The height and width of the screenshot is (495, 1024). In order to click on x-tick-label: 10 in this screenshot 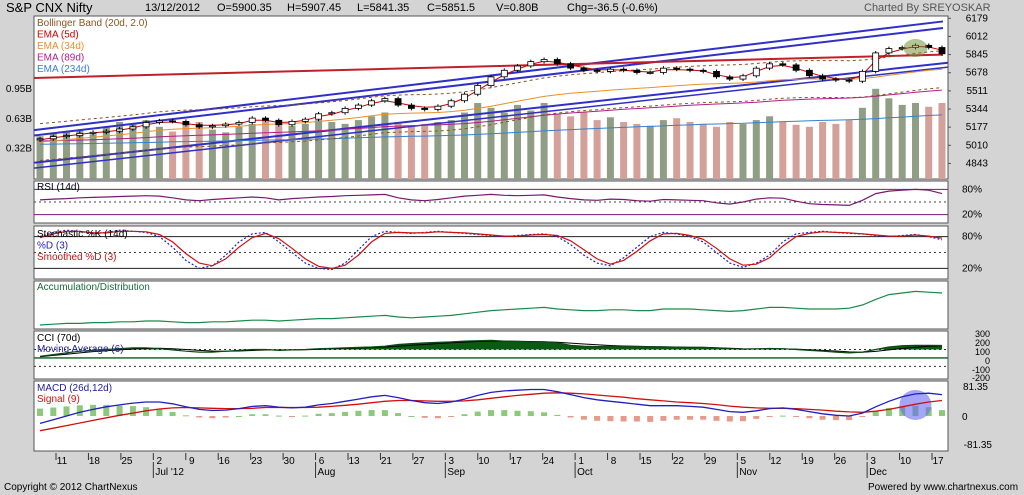, I will do `click(906, 461)`.